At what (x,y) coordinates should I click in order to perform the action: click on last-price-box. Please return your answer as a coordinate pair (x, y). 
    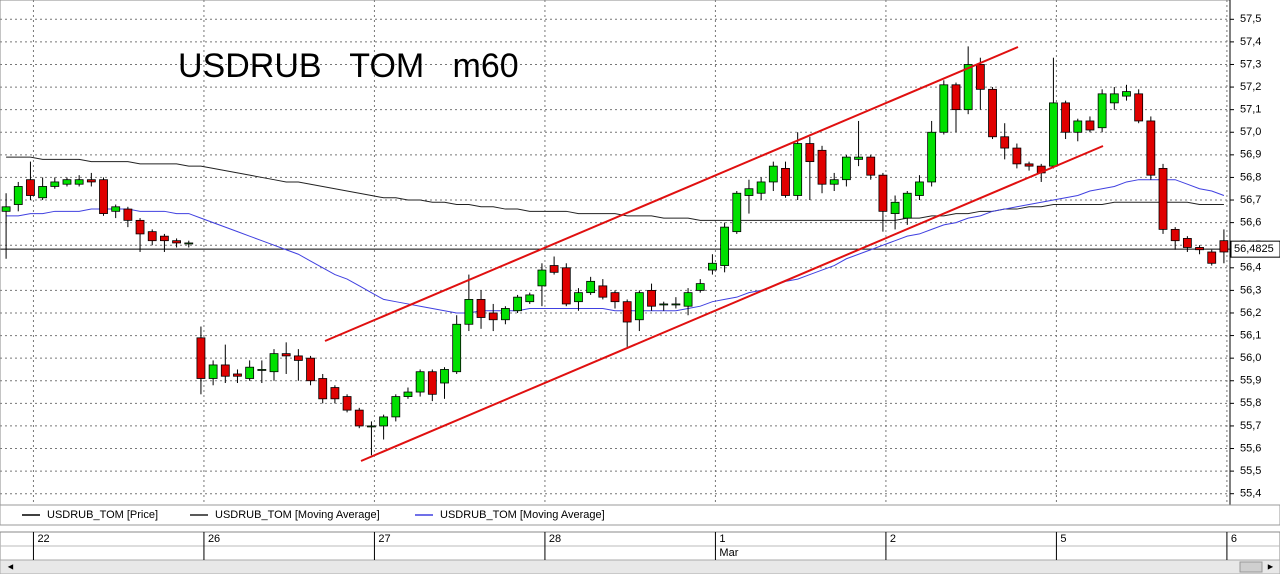
    Looking at the image, I should click on (1255, 249).